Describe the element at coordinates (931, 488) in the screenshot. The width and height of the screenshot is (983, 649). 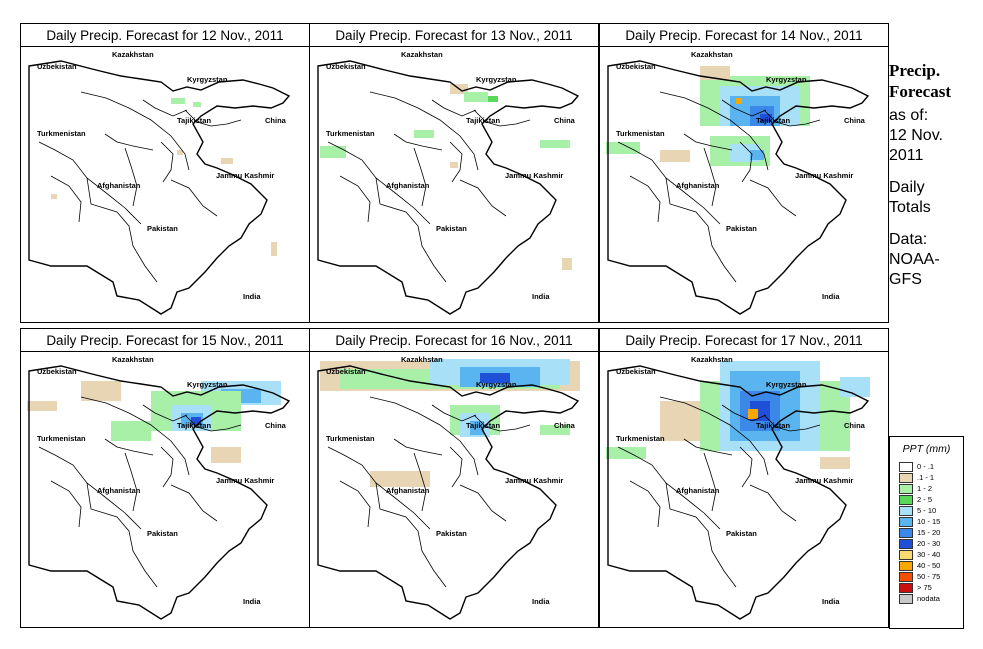
I see `legend-item: 1 - 2` at that location.